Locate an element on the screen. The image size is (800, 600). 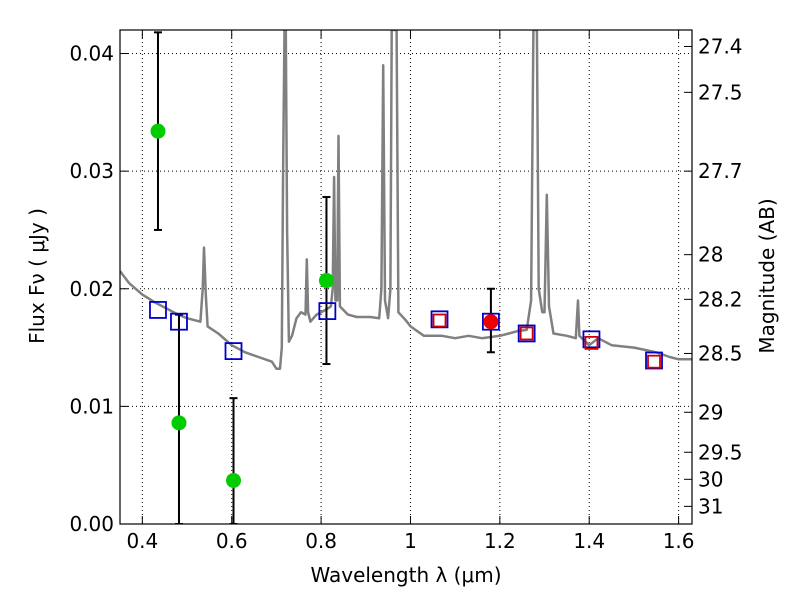
y2-tick-label: 27.4 is located at coordinates (720, 46).